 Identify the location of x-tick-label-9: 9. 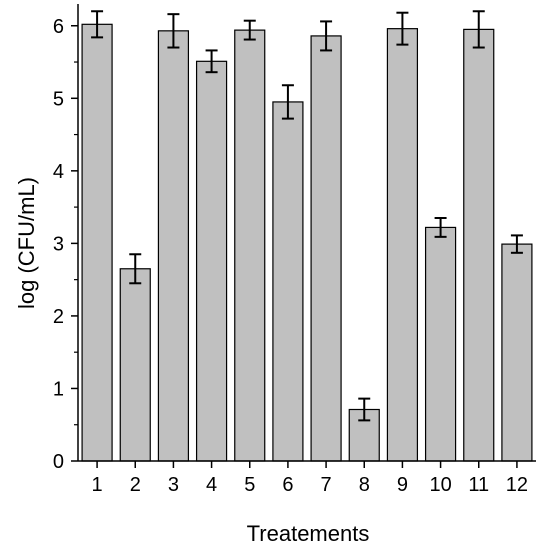
(402, 485).